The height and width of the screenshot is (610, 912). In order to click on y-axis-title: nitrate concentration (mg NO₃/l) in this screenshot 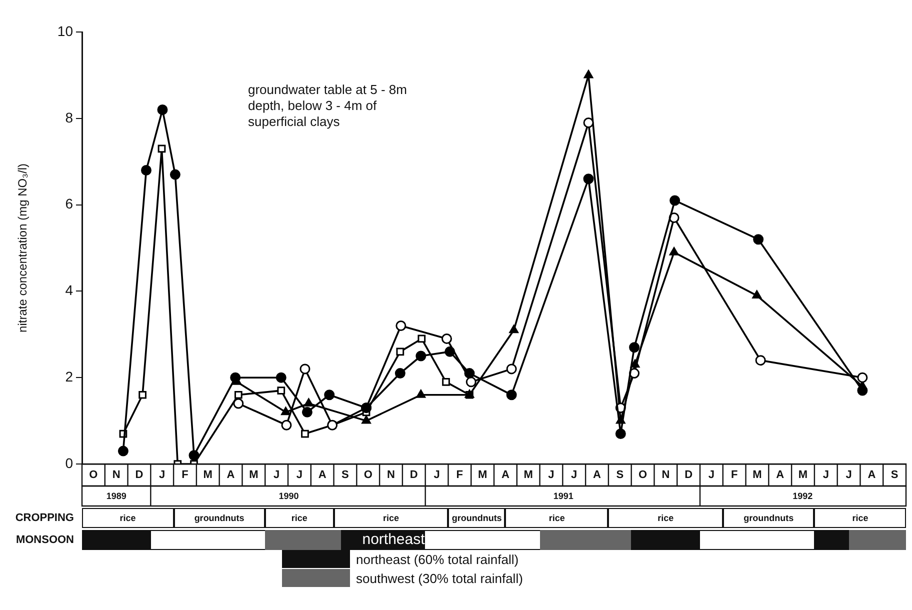, I will do `click(23, 248)`.